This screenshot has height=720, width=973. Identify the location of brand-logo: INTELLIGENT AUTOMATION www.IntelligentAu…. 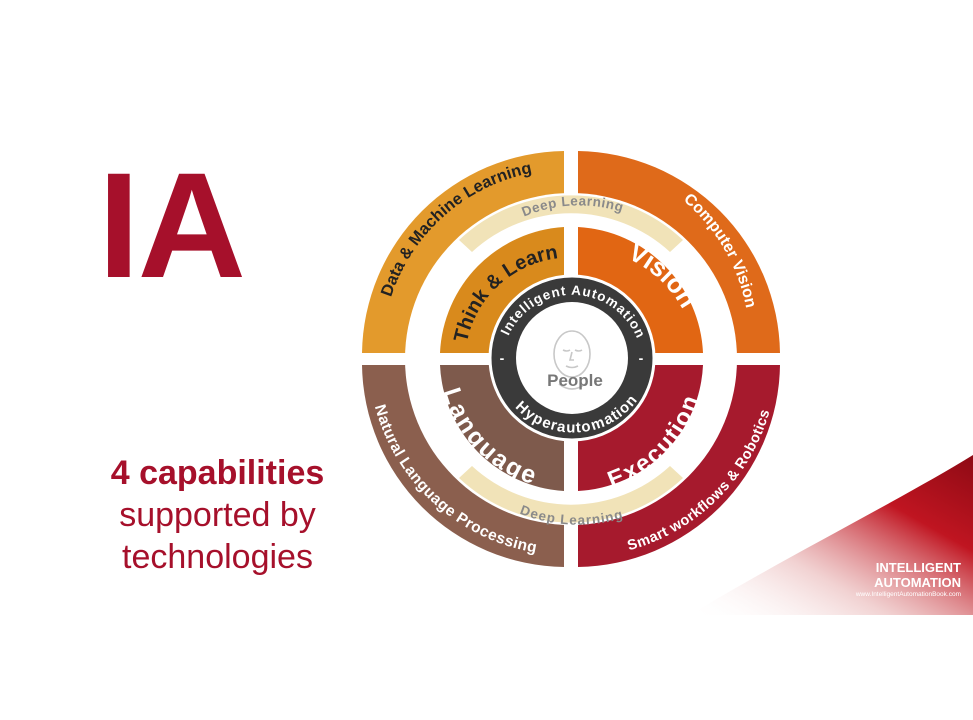
(908, 580).